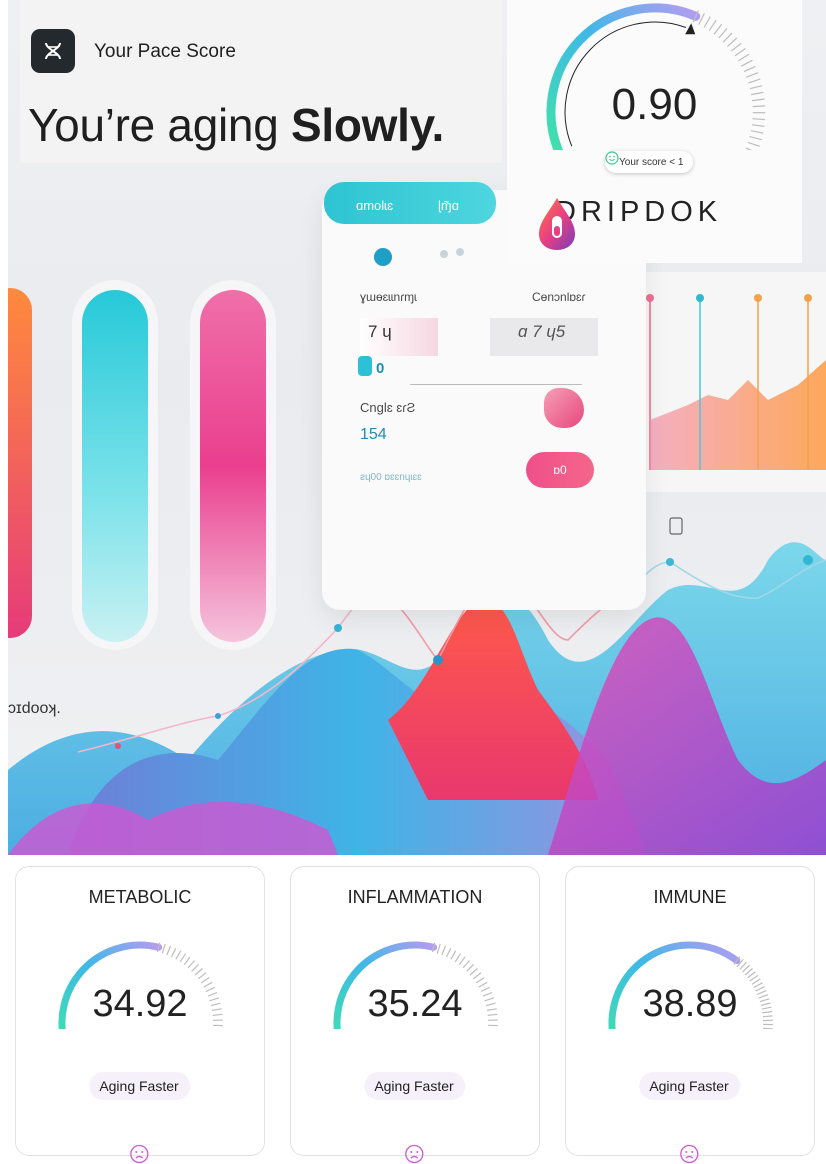 This screenshot has height=1164, width=826. Describe the element at coordinates (380, 332) in the screenshot. I see `mock-value-a: 7 ɥ` at that location.